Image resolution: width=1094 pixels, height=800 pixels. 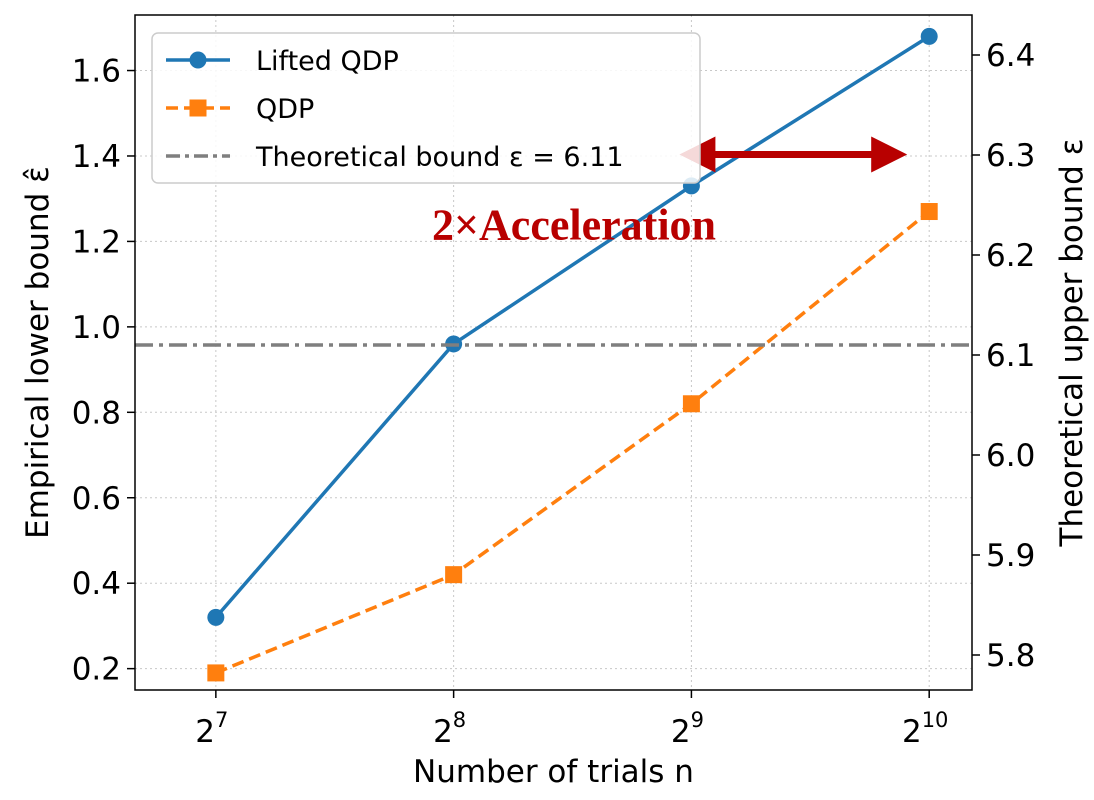 I want to click on x-tick-label: 28, so click(x=449, y=729).